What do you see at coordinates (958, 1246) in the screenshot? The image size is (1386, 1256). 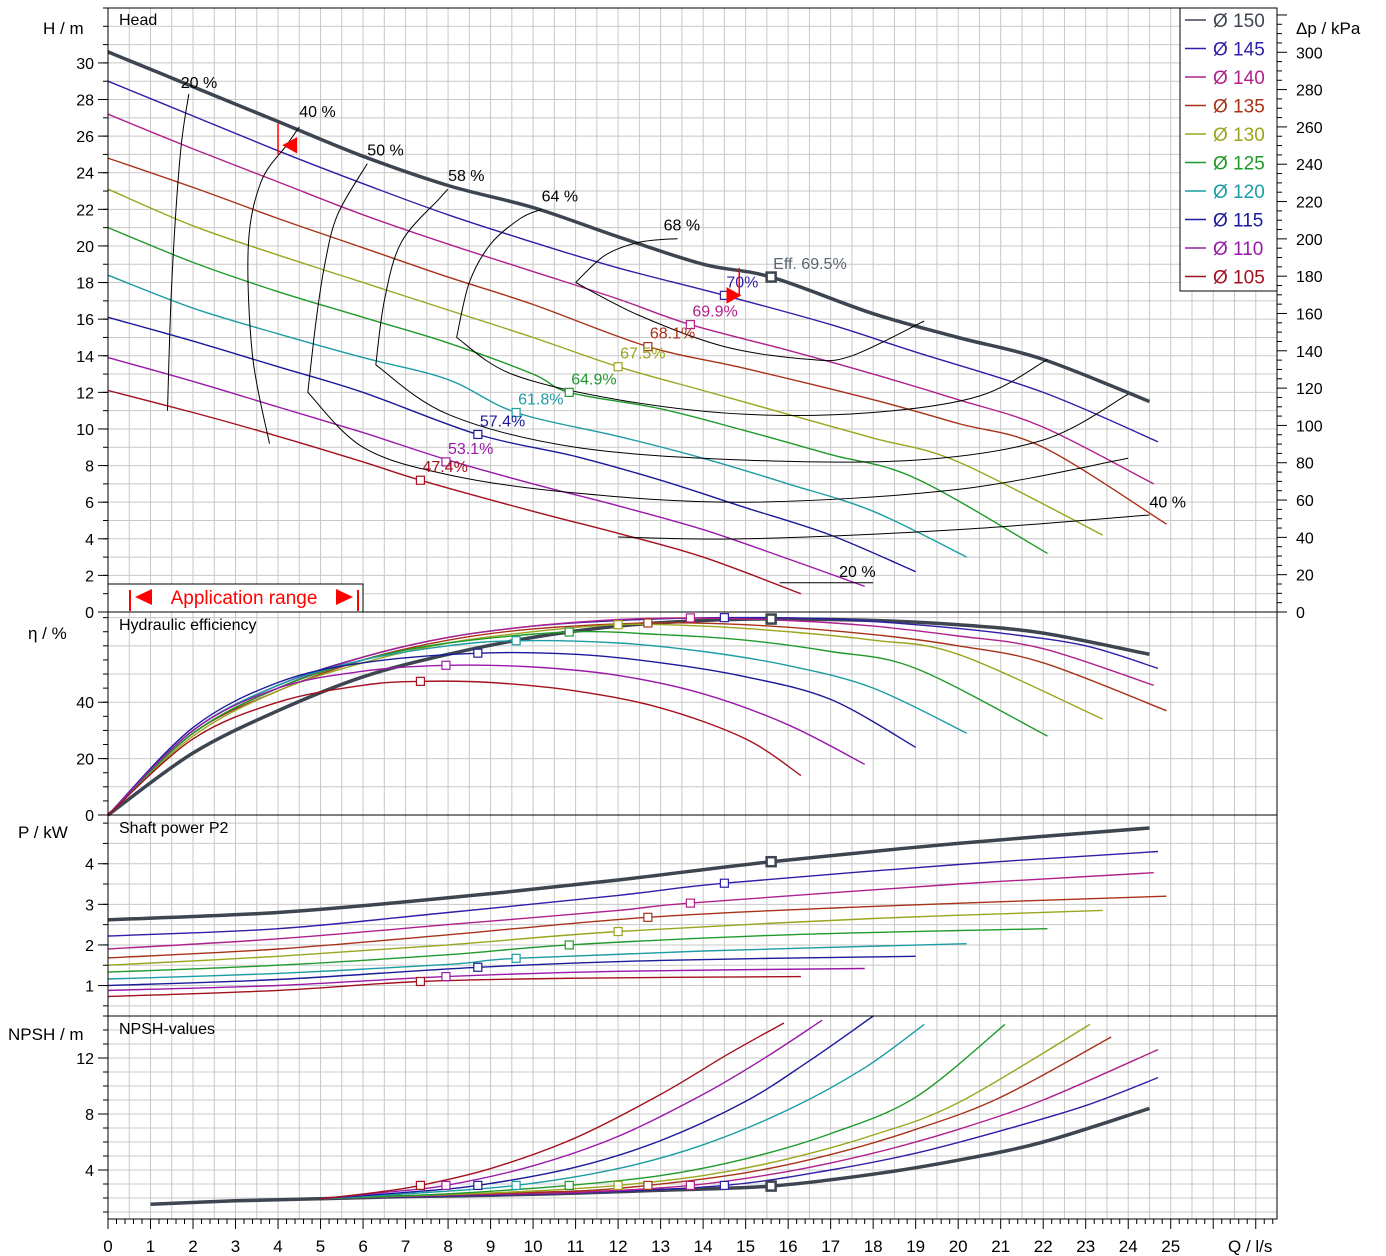 I see `x-tick-label: 20` at bounding box center [958, 1246].